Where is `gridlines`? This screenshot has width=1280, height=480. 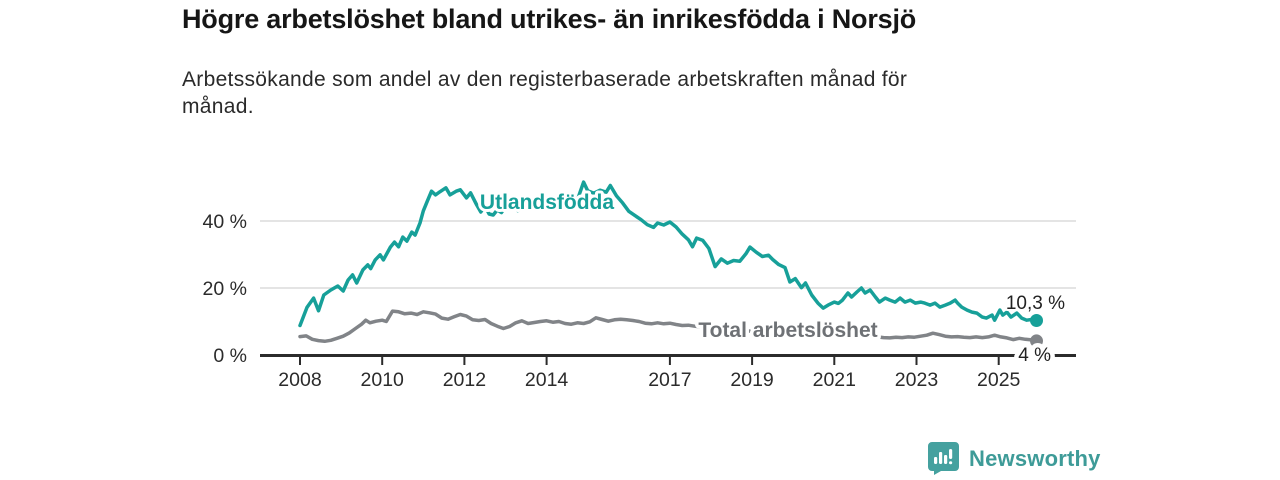 gridlines is located at coordinates (668, 254).